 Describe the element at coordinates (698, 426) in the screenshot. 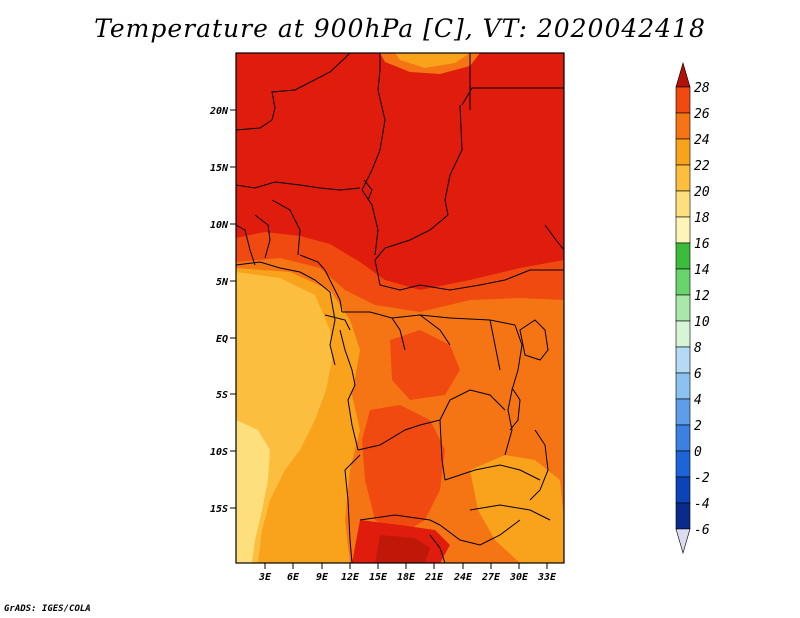

I see `colorbar-label: 2` at that location.